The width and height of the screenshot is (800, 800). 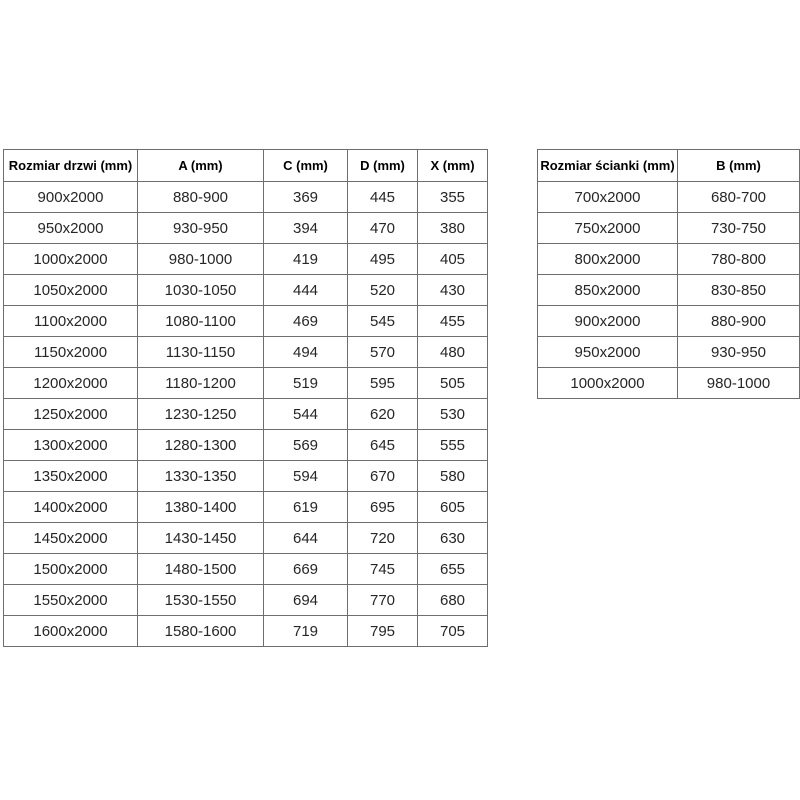 What do you see at coordinates (738, 197) in the screenshot?
I see `table-cell: 680-700` at bounding box center [738, 197].